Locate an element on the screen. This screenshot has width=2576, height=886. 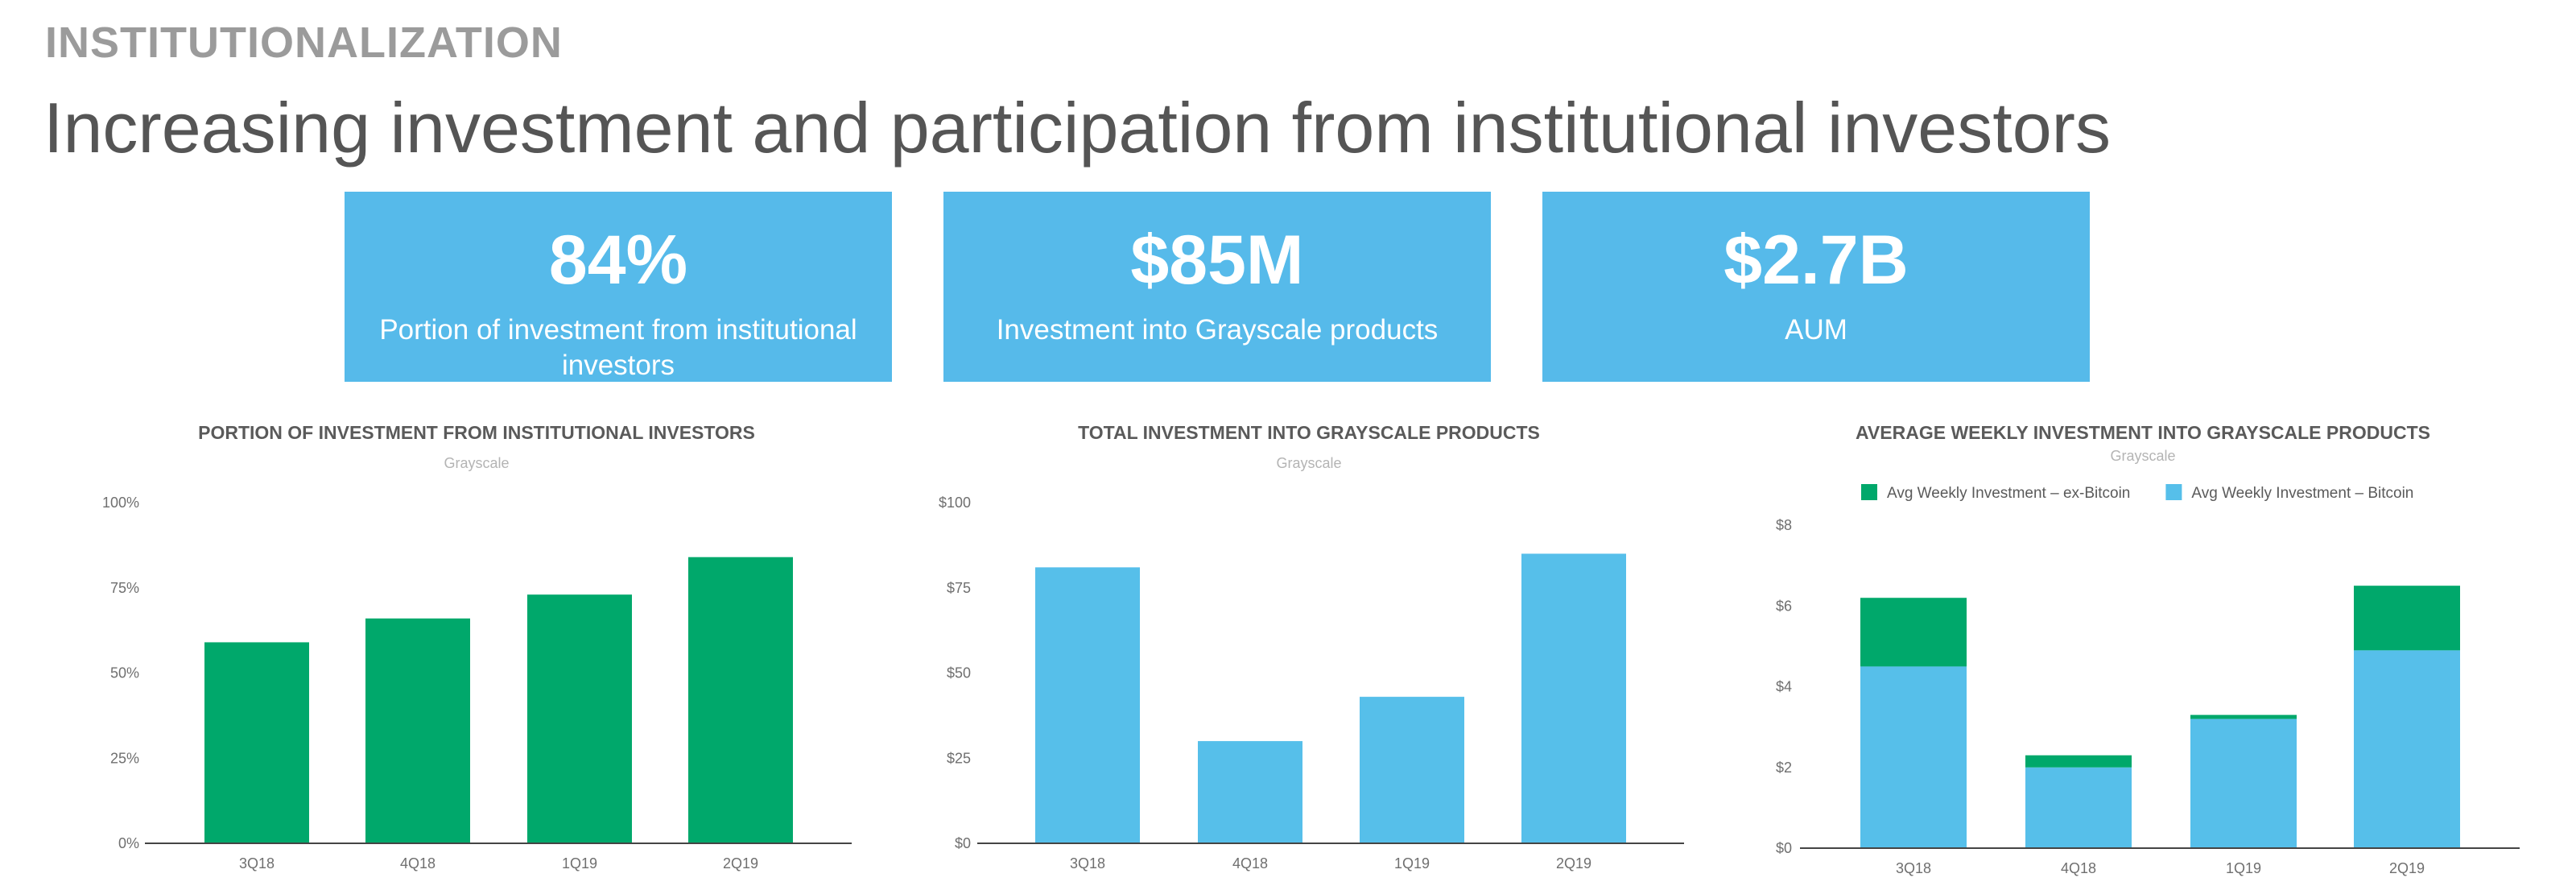
stat-label: AUM is located at coordinates (1816, 330).